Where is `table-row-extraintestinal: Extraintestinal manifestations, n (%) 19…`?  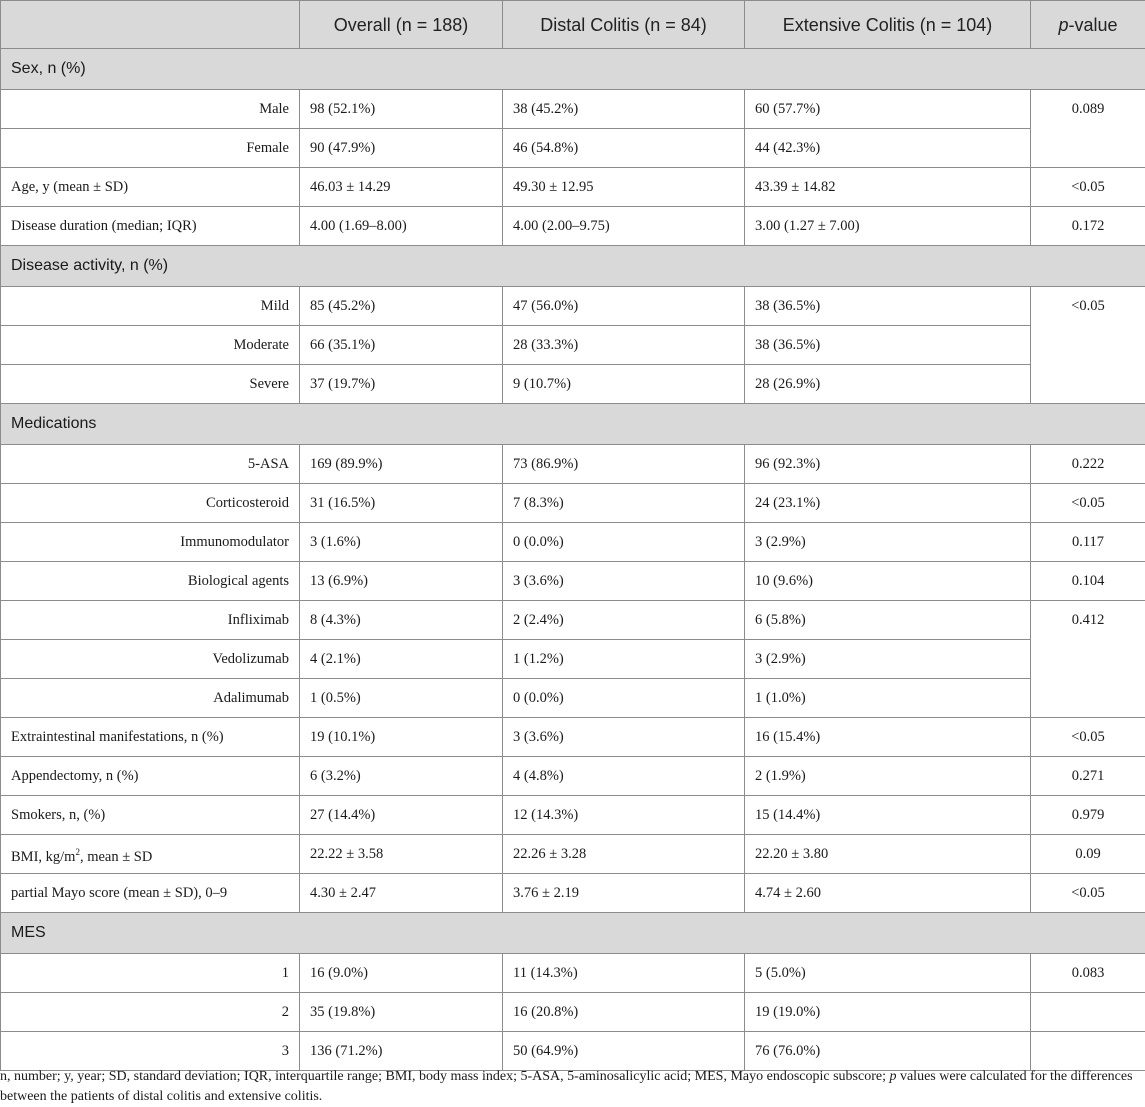
table-row-extraintestinal: Extraintestinal manifestations, n (%) 19… is located at coordinates (573, 737).